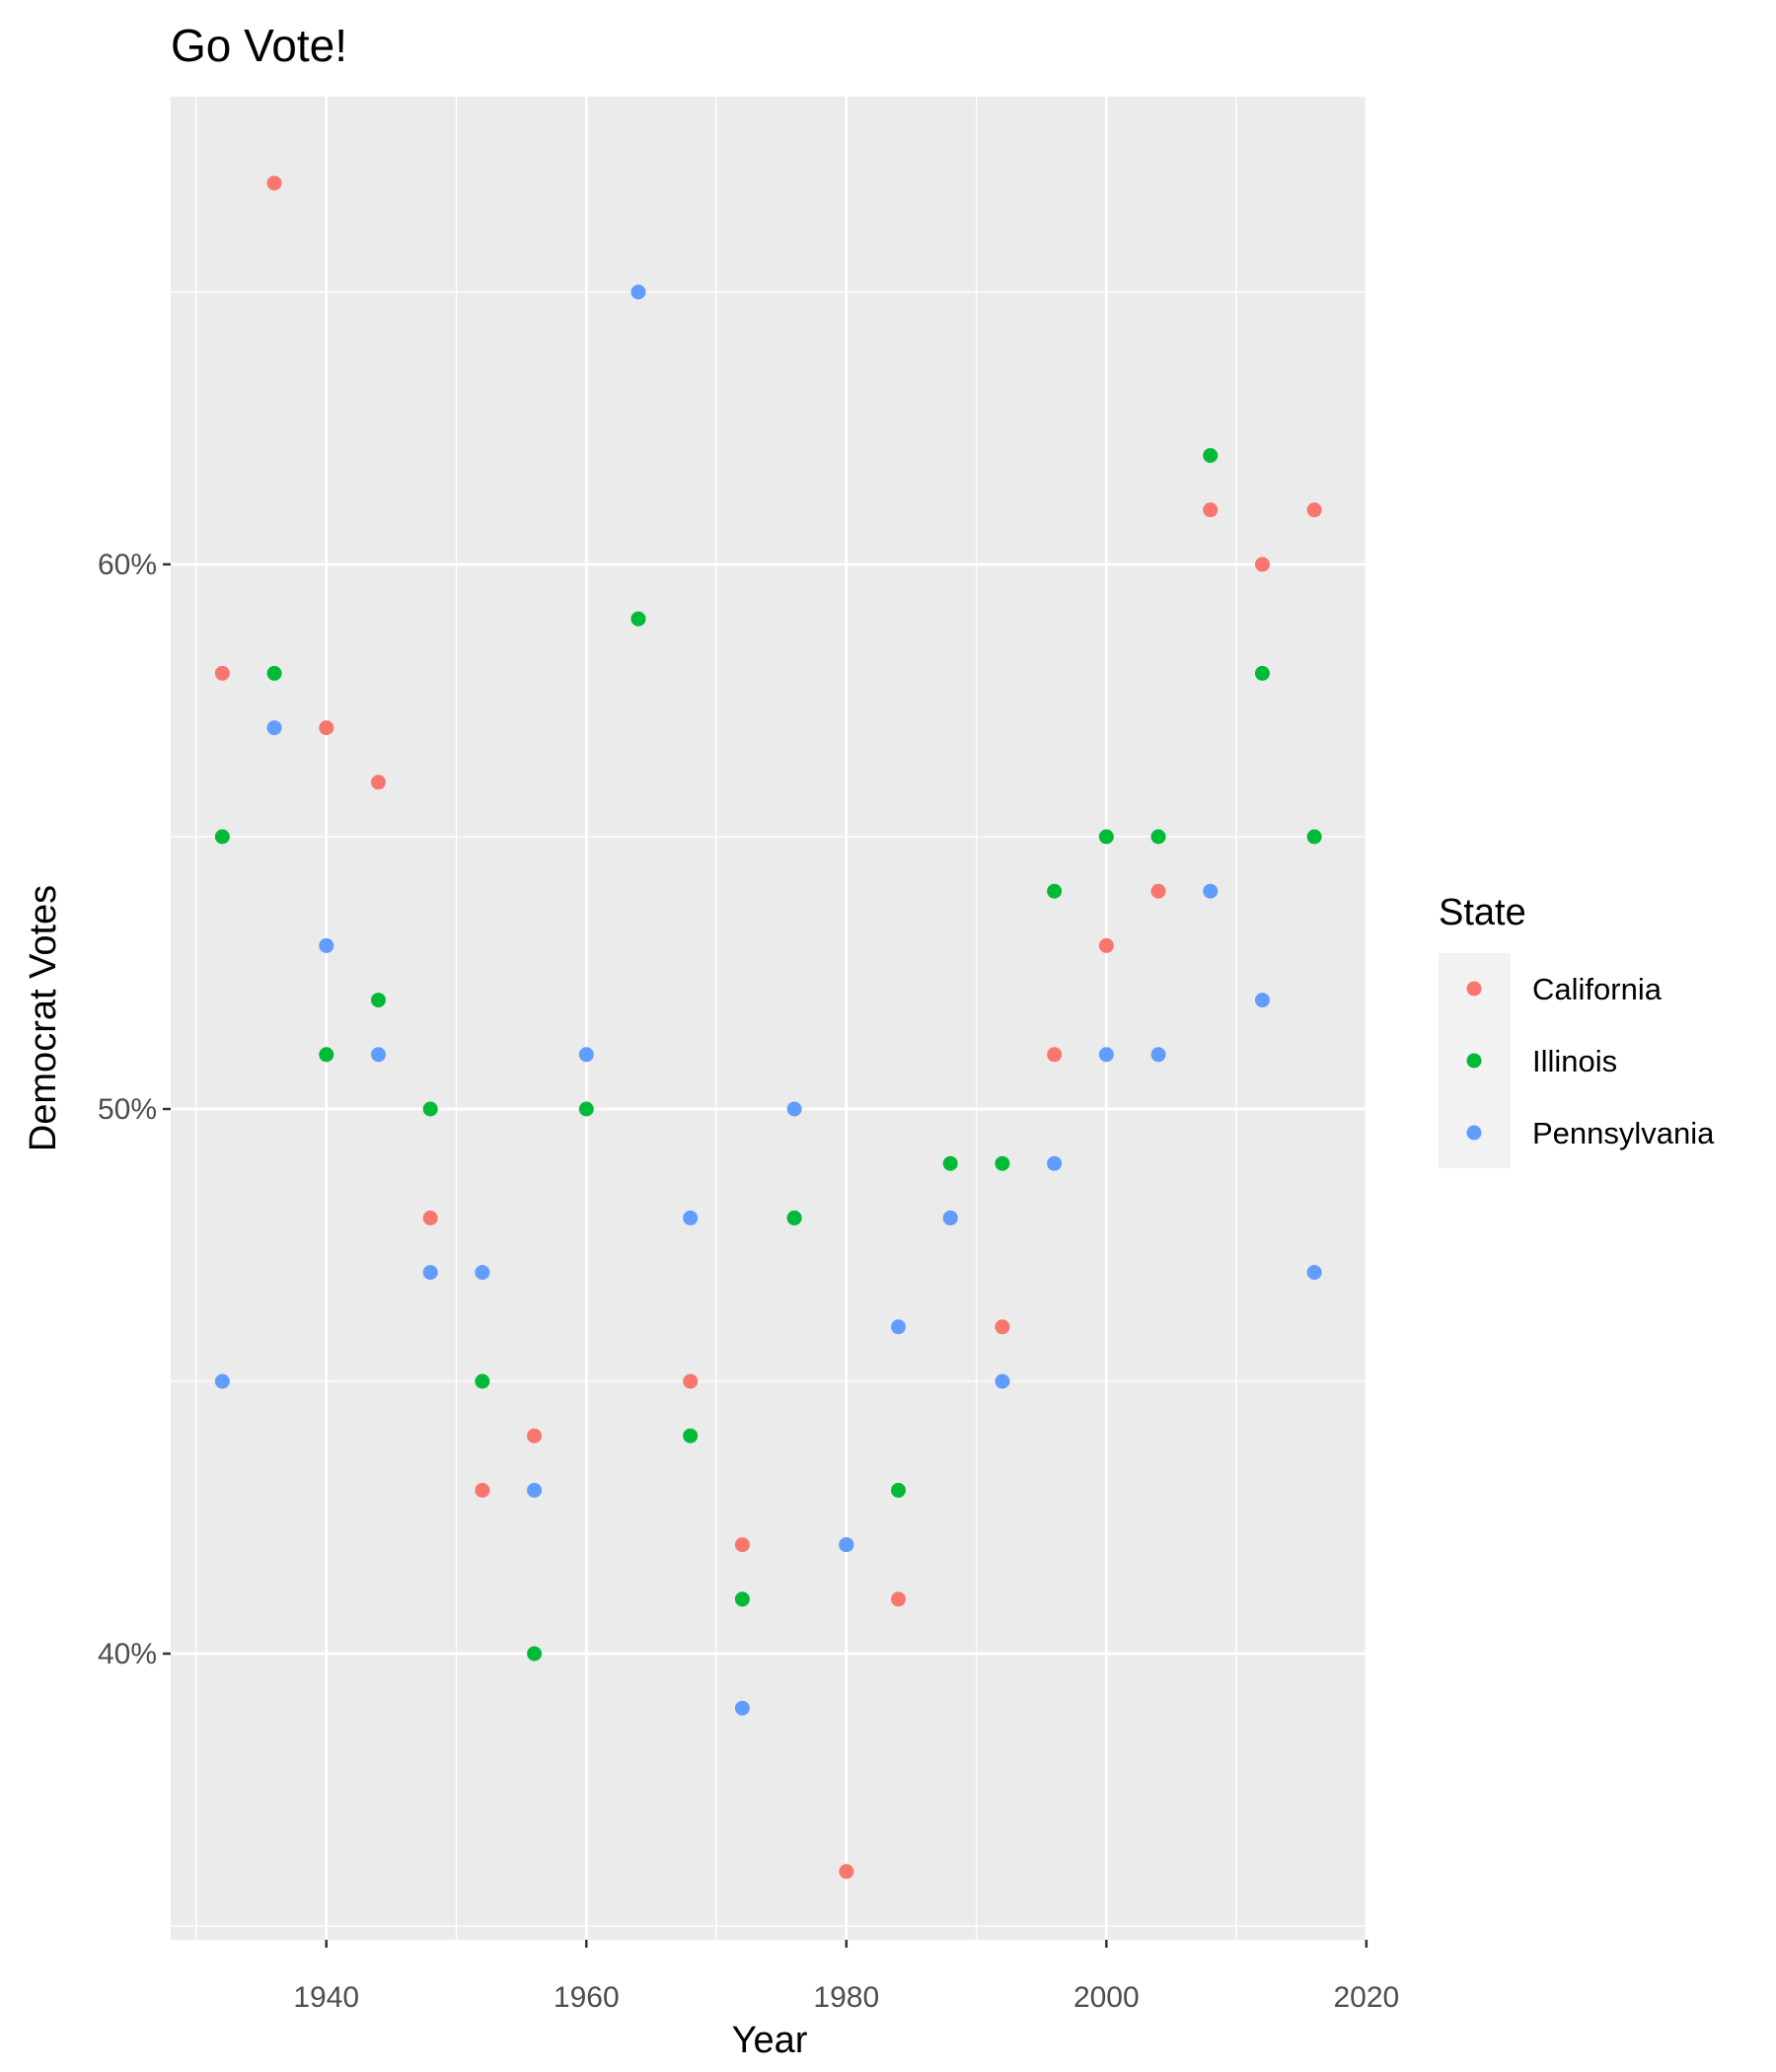 The width and height of the screenshot is (1776, 2072). Describe the element at coordinates (1366, 1998) in the screenshot. I see `x-tick-label: 2020` at that location.